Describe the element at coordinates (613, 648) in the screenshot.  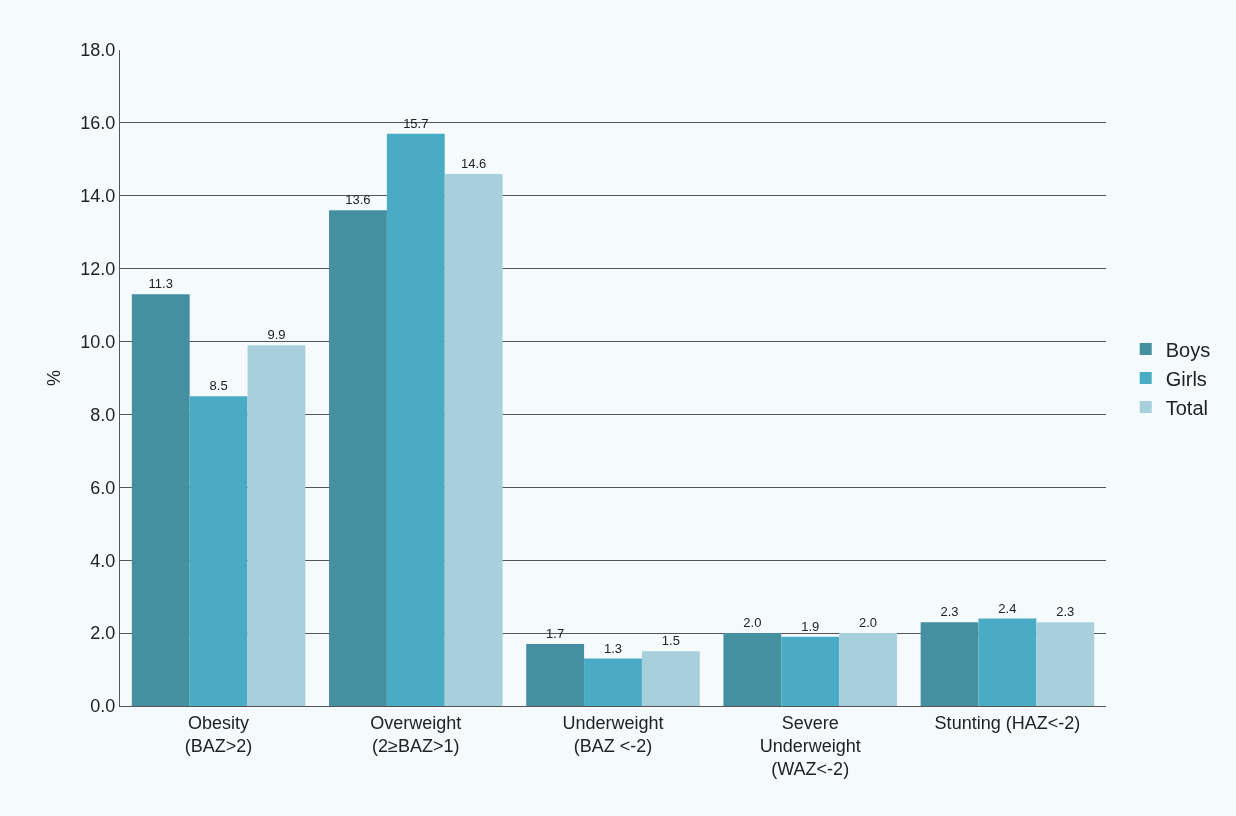
I see `data-label: 1.3` at that location.